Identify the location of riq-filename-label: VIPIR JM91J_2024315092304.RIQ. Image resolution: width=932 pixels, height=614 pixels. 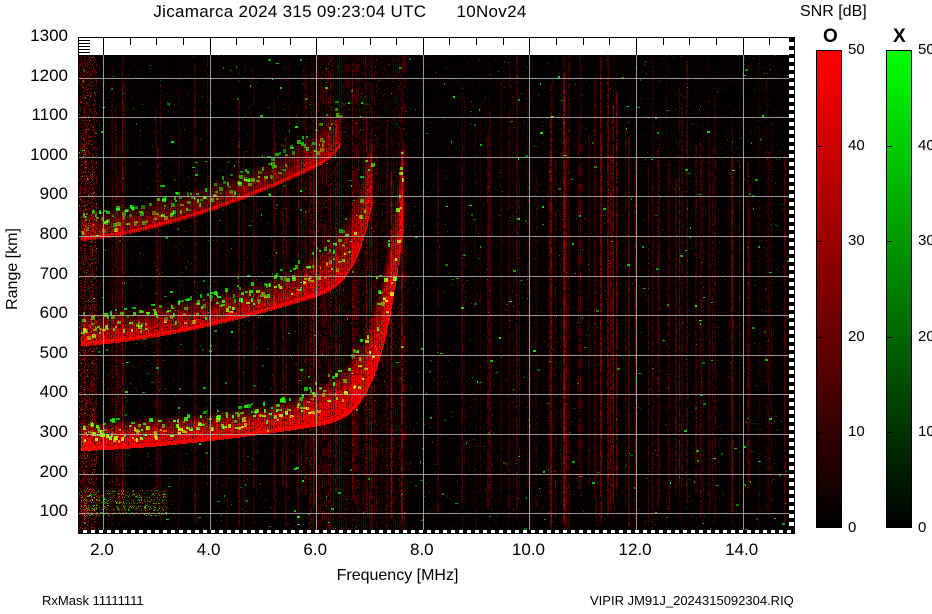
(692, 600).